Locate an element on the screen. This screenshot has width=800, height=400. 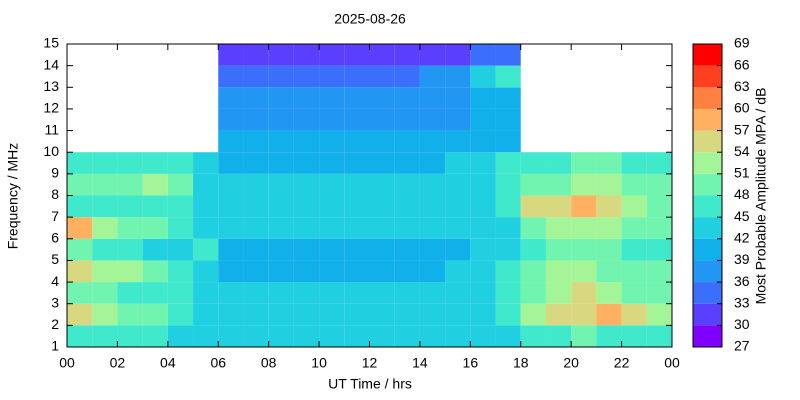
colorbar-tick-label: 39 is located at coordinates (742, 259).